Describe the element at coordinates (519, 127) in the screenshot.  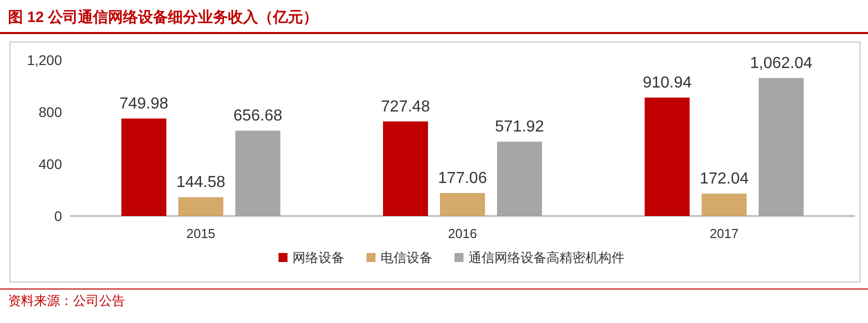
I see `data-label: 571.92` at that location.